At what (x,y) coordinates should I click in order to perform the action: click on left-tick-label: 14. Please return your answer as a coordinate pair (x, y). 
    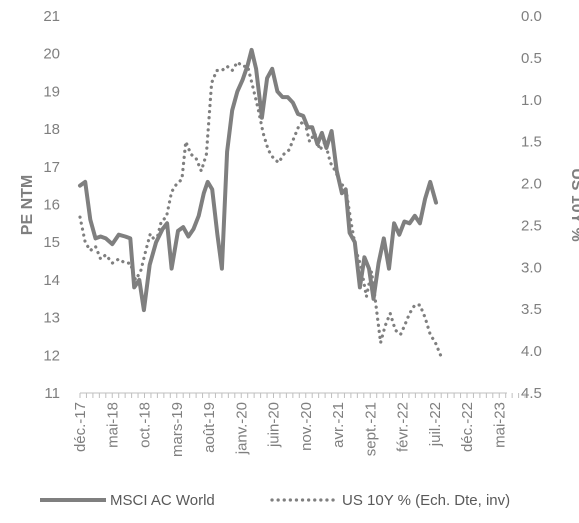
    Looking at the image, I should click on (51, 280).